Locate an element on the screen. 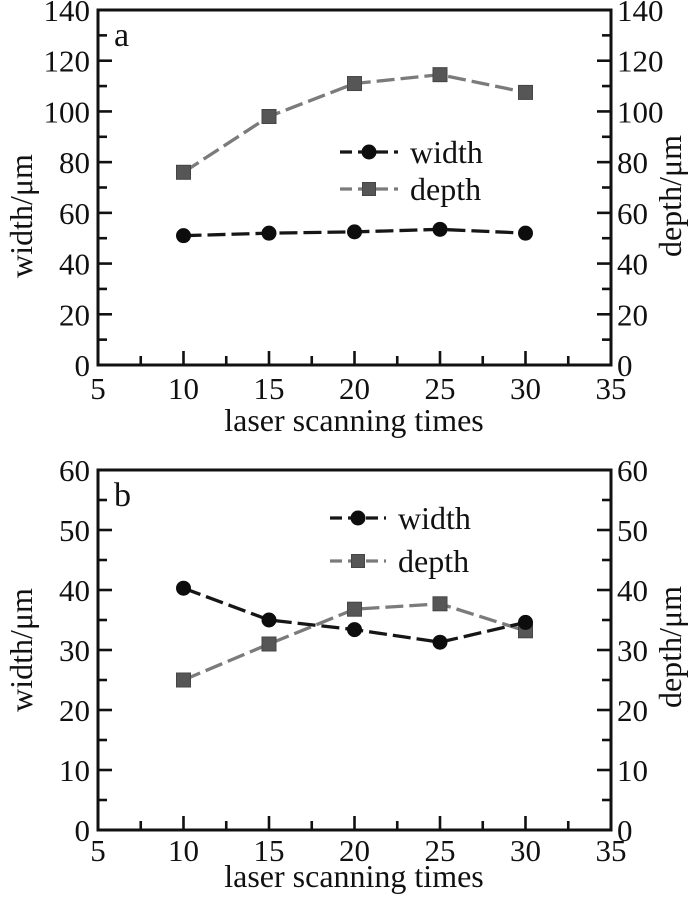  y-tick-label-right: 30 is located at coordinates (632, 650).